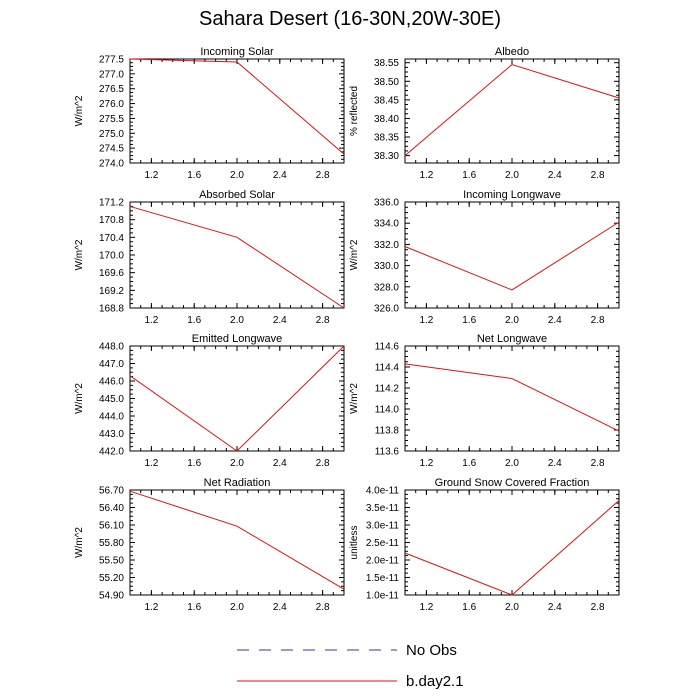  What do you see at coordinates (386, 266) in the screenshot?
I see `panel-3-ytick-label: 330.0` at bounding box center [386, 266].